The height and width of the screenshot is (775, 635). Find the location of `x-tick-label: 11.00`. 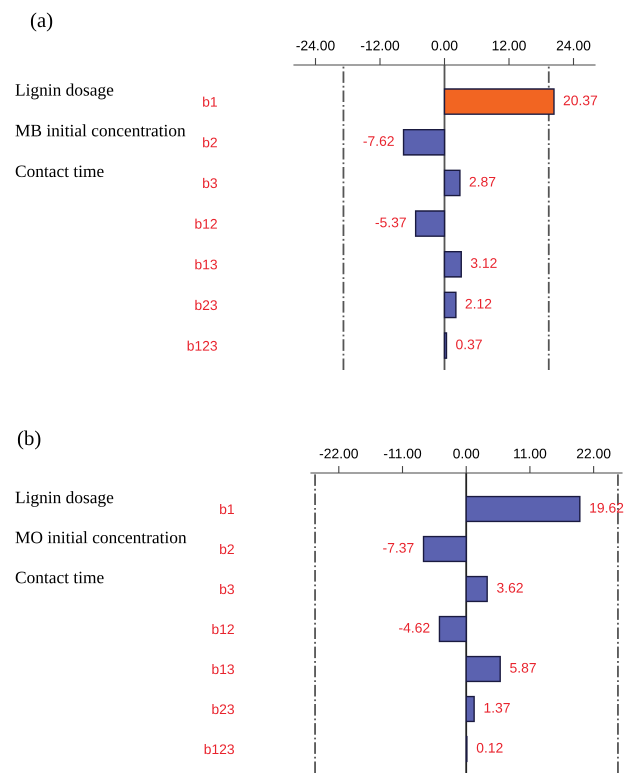

x-tick-label: 11.00 is located at coordinates (530, 453).